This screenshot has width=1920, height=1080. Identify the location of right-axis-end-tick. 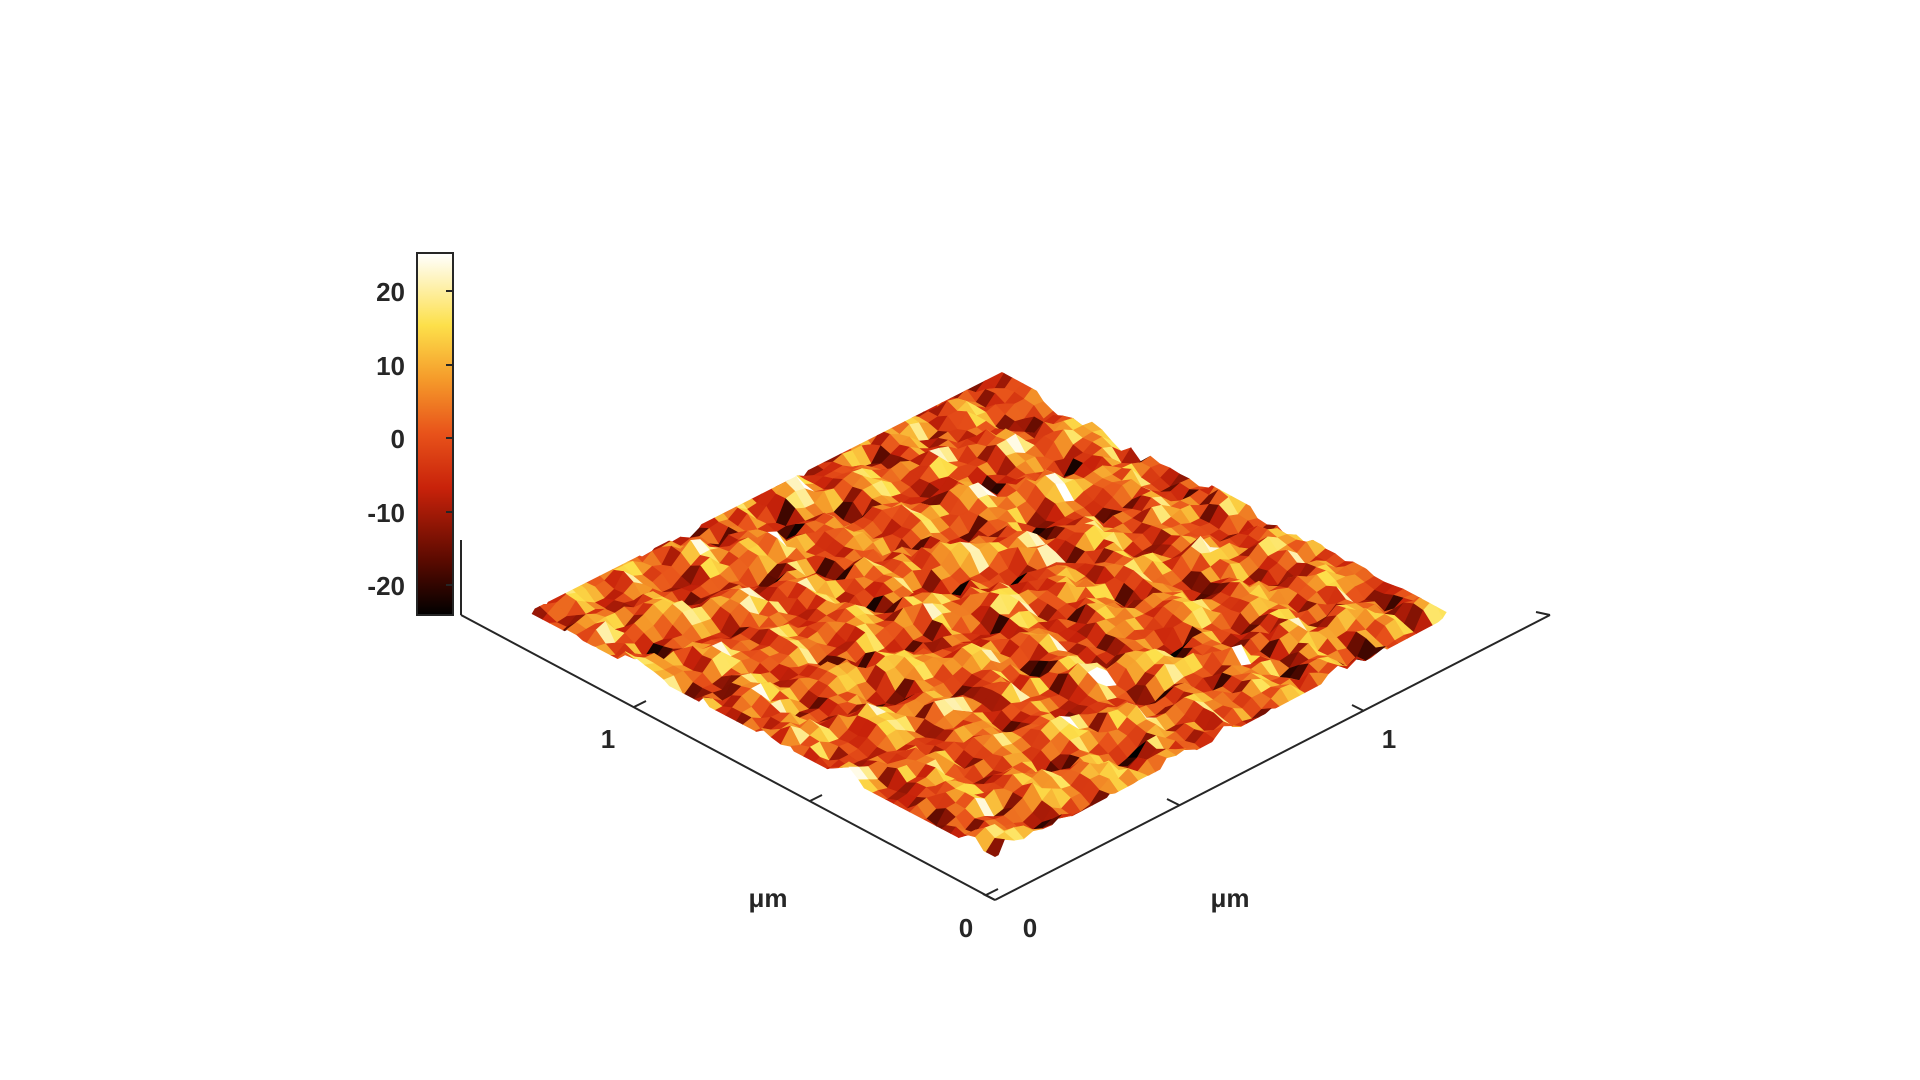
(1543, 613).